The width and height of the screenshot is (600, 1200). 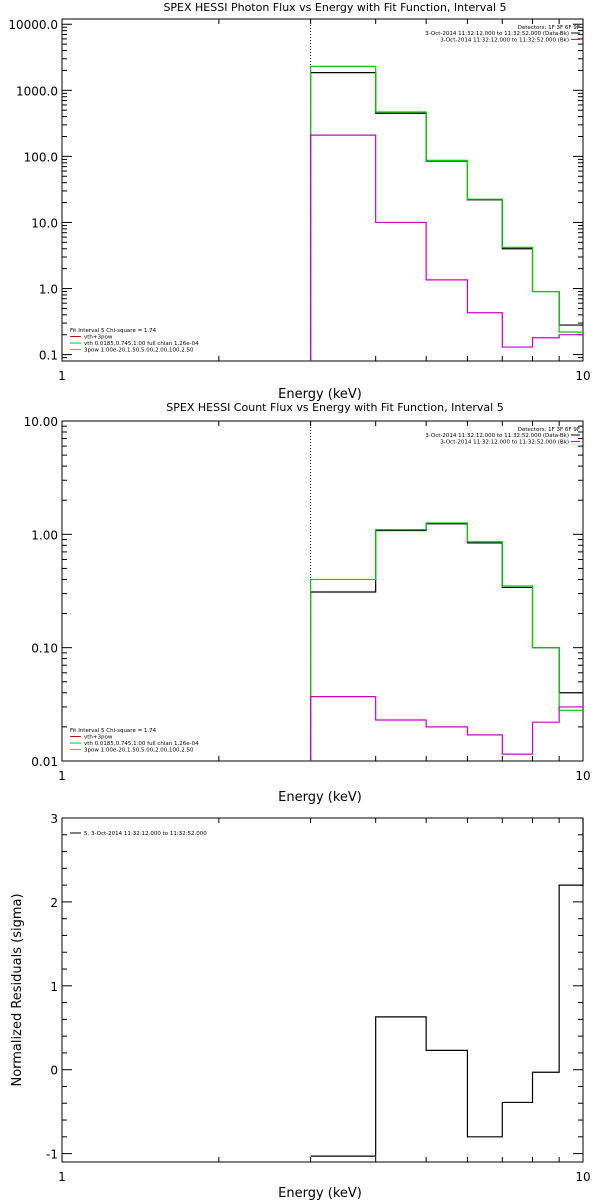 What do you see at coordinates (37, 91) in the screenshot?
I see `y-tick-label: 1000.0` at bounding box center [37, 91].